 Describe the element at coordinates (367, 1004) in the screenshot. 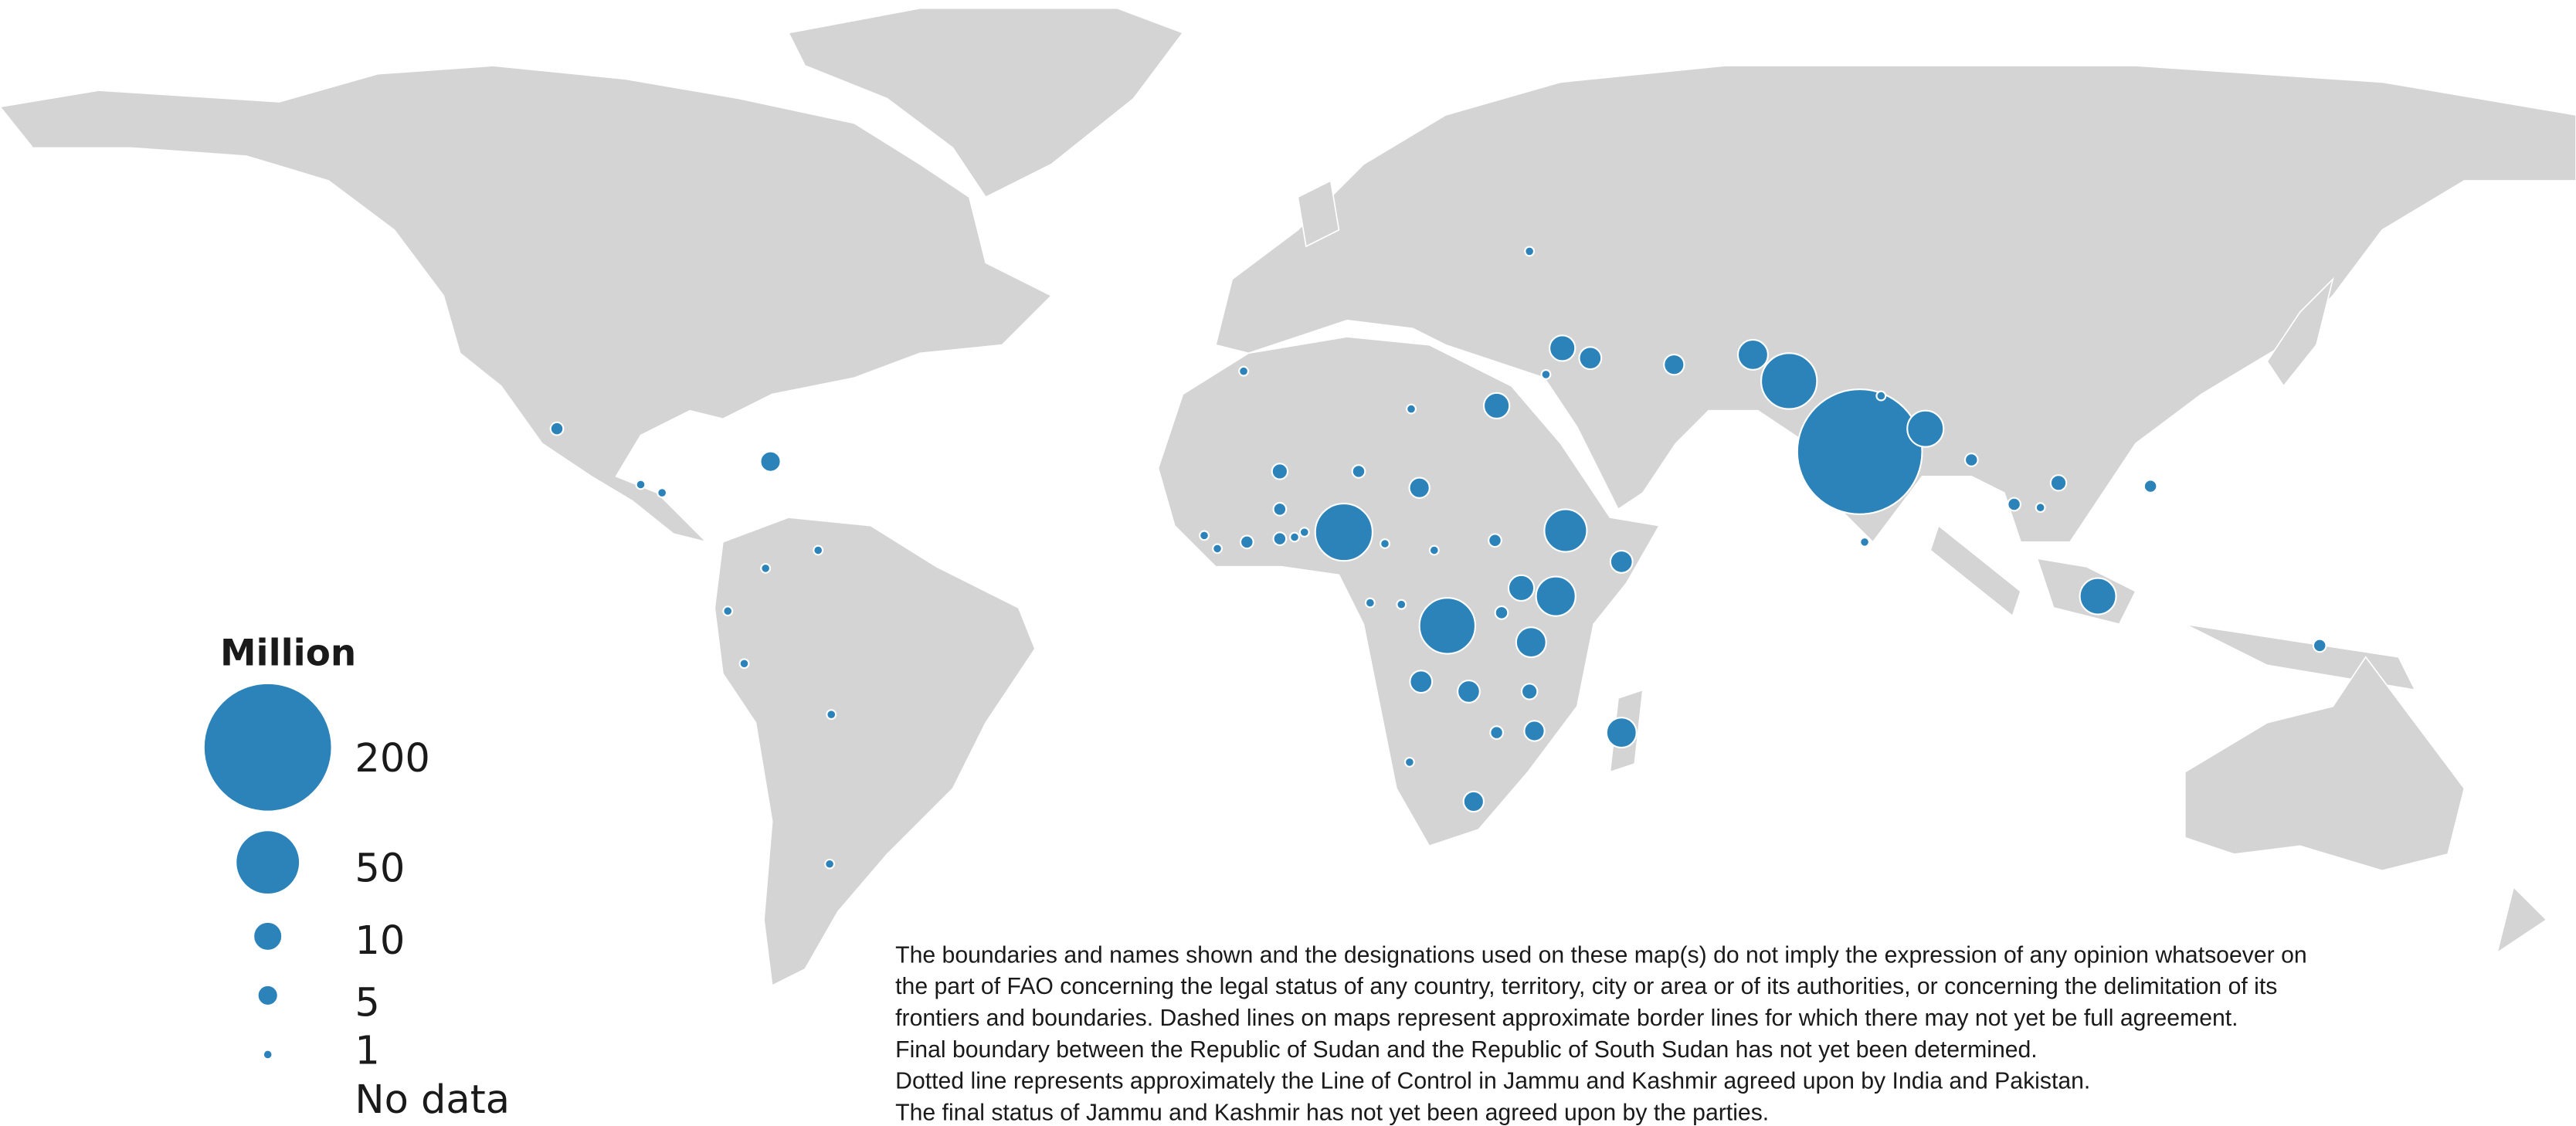

I see `legend-label: 5` at that location.